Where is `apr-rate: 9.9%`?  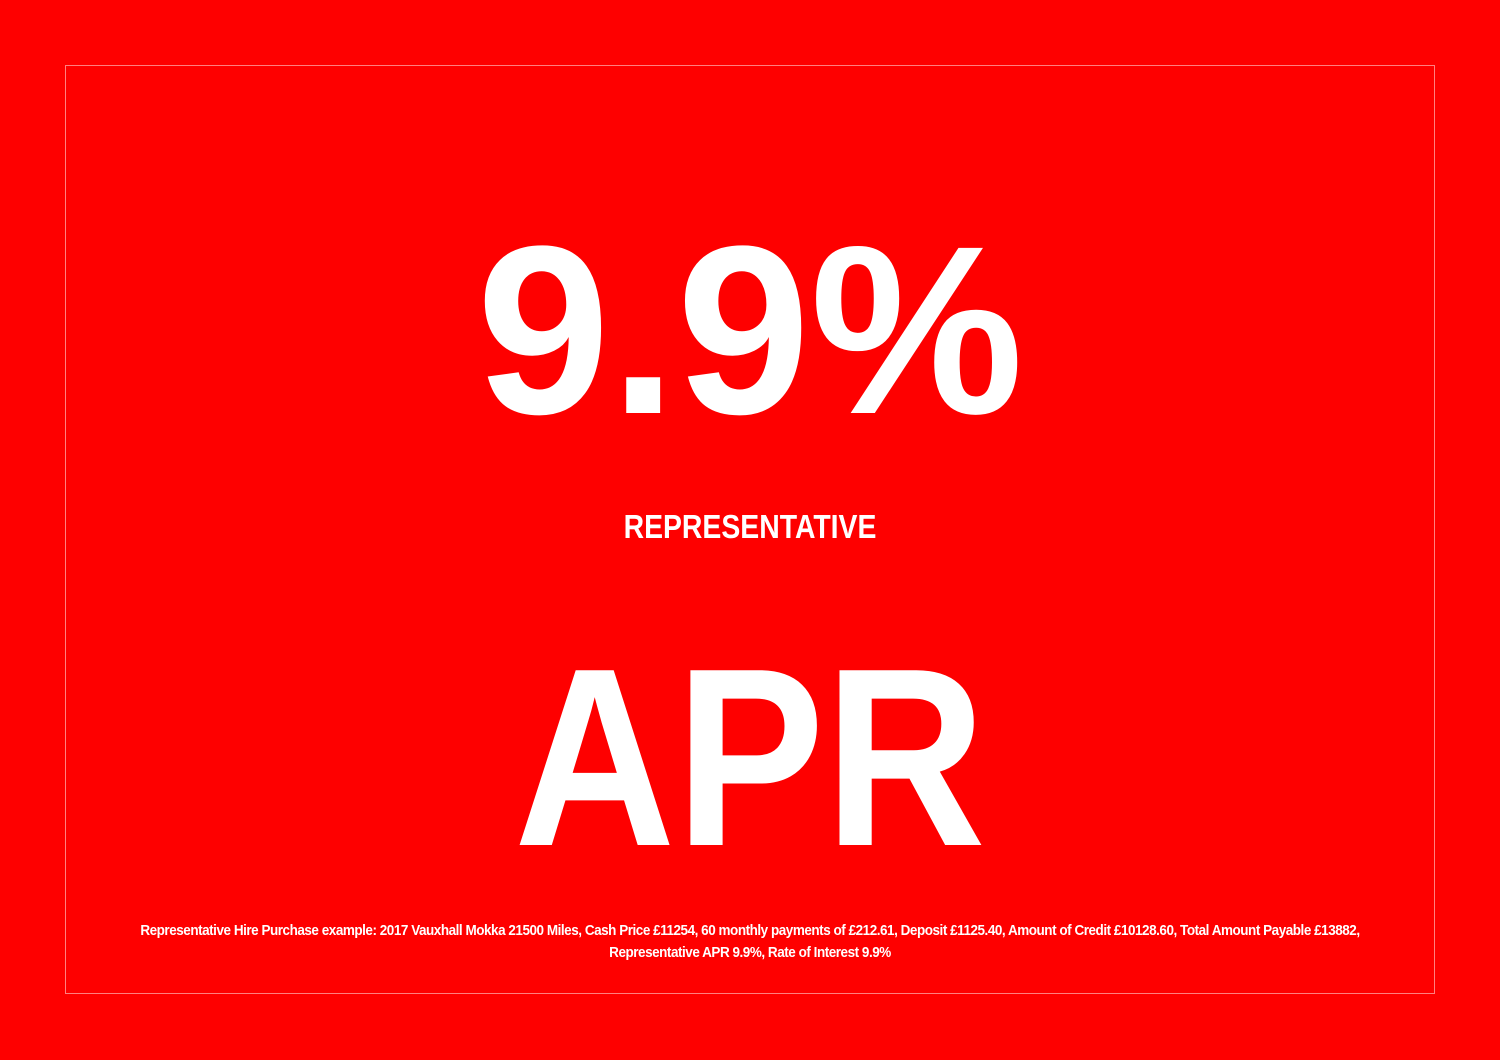
apr-rate: 9.9% is located at coordinates (750, 330).